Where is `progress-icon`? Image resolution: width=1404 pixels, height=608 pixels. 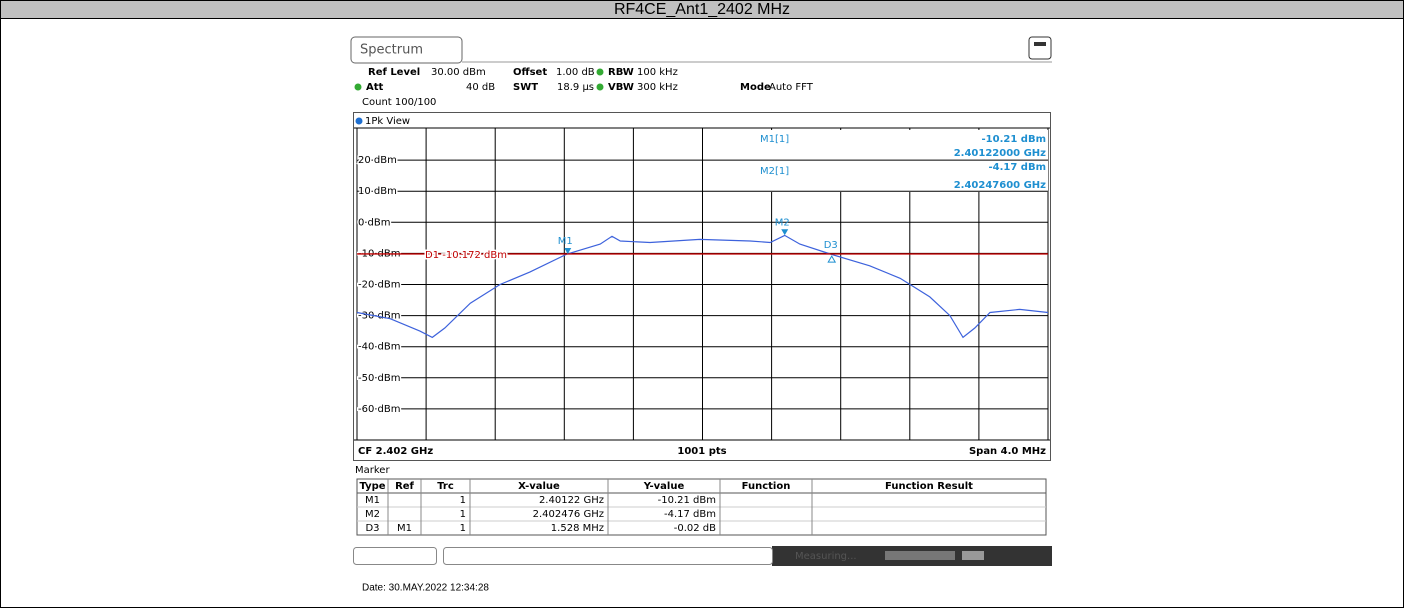
progress-icon is located at coordinates (973, 555).